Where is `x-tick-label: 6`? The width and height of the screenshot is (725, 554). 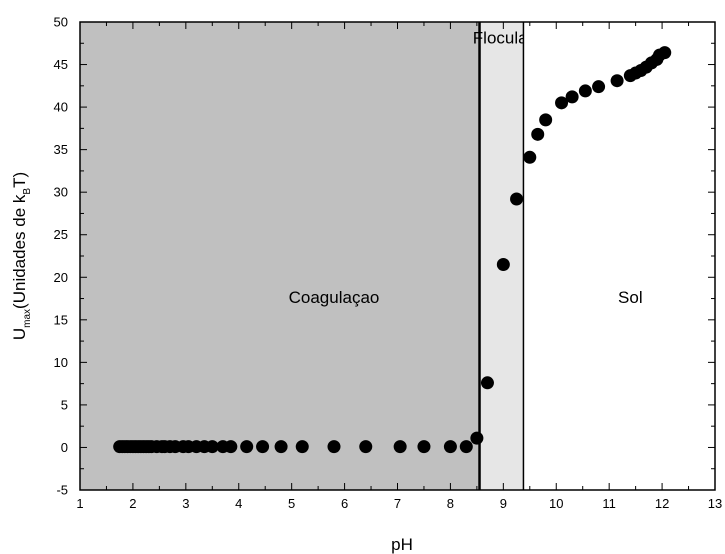 x-tick-label: 6 is located at coordinates (344, 503).